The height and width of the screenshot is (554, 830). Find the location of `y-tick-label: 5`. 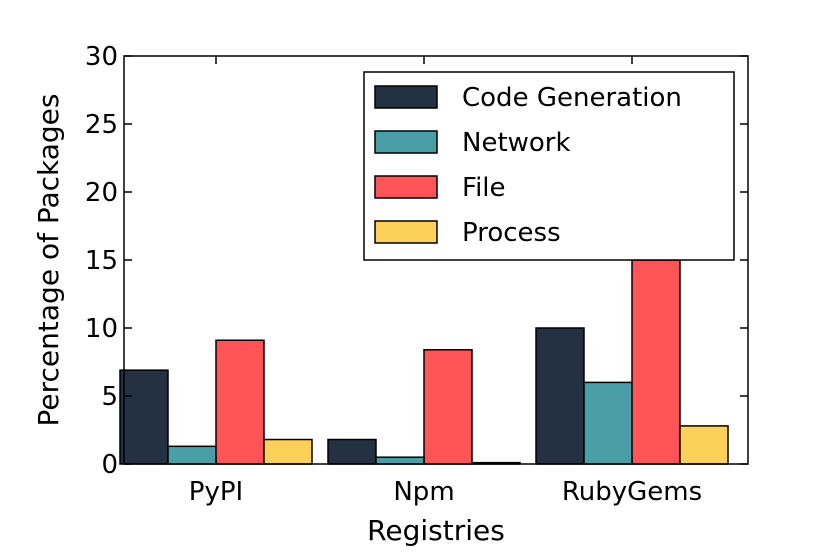

y-tick-label: 5 is located at coordinates (109, 397).